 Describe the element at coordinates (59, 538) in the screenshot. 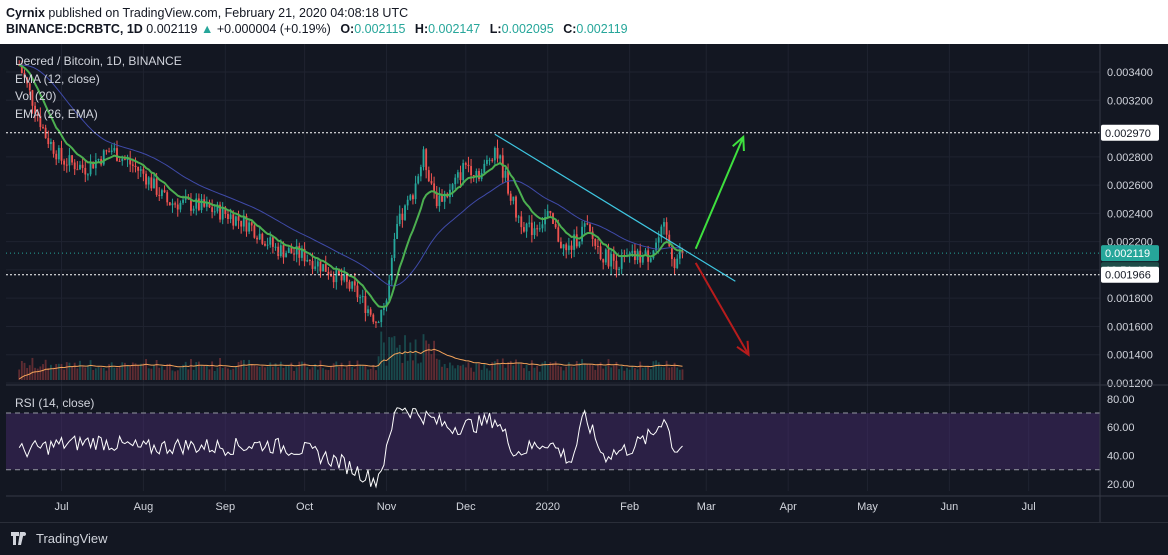

I see `tradingview-logo: TradingView` at that location.